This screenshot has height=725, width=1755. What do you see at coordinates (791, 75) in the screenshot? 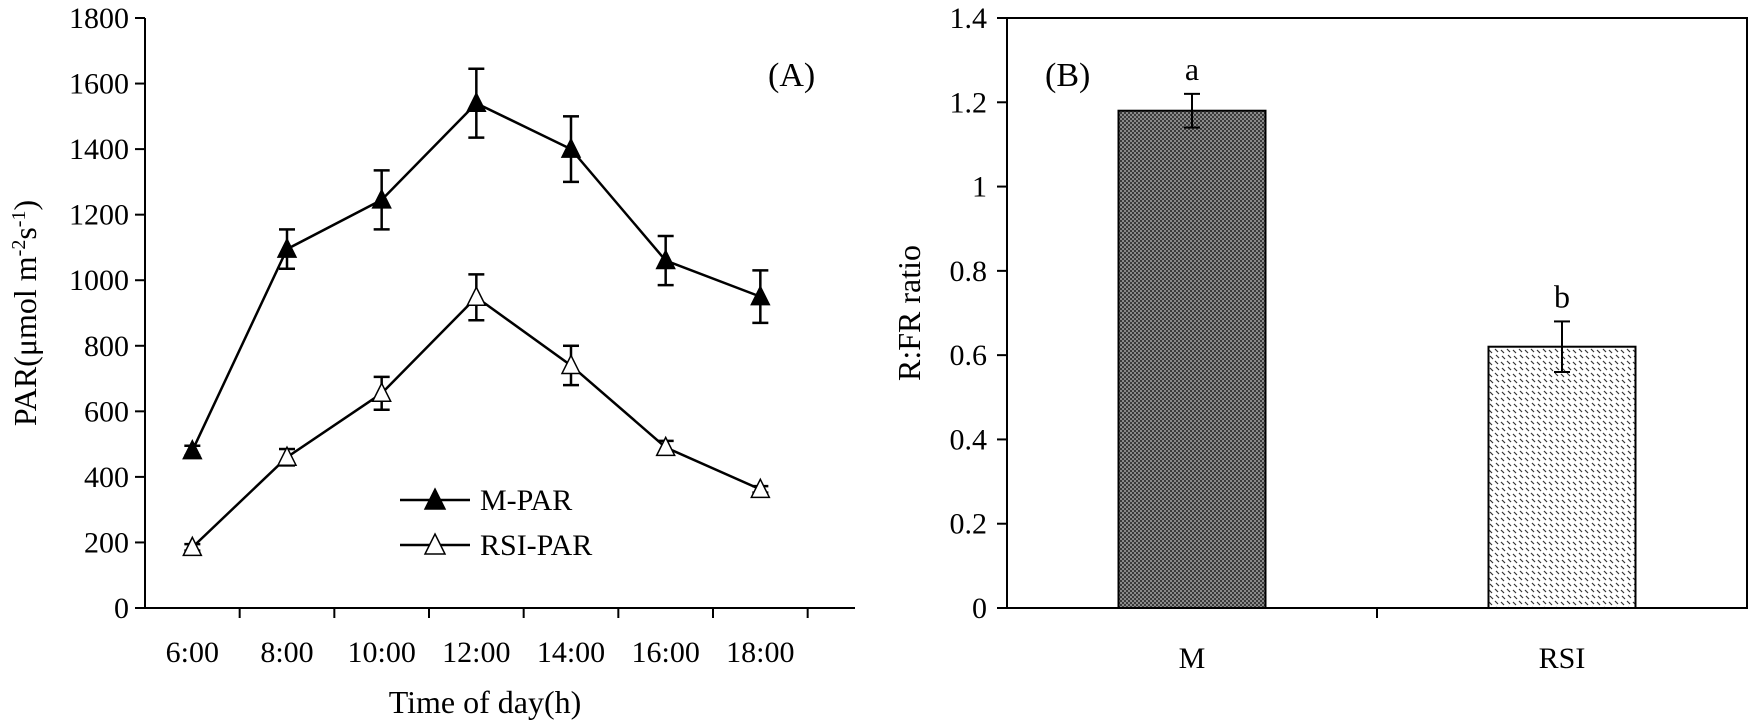
I see `panel-a-label: (A)` at bounding box center [791, 75].